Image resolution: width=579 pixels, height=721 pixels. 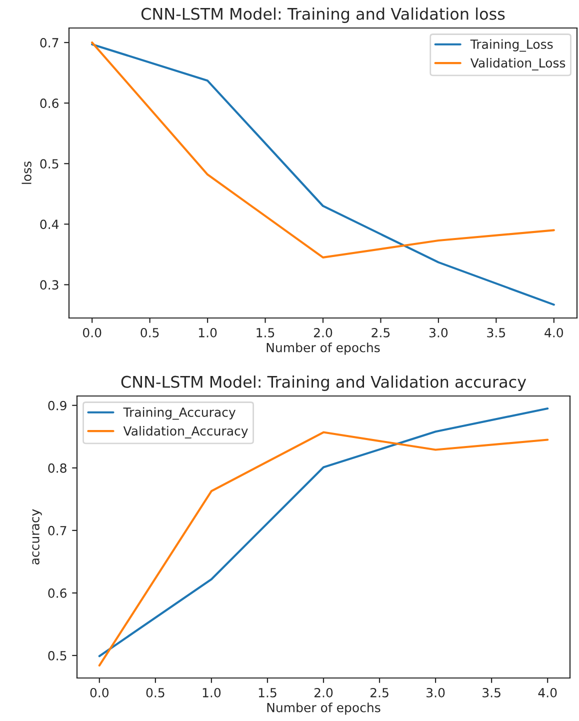 What do you see at coordinates (57, 405) in the screenshot?
I see `y-tick-label: 0.9` at bounding box center [57, 405].